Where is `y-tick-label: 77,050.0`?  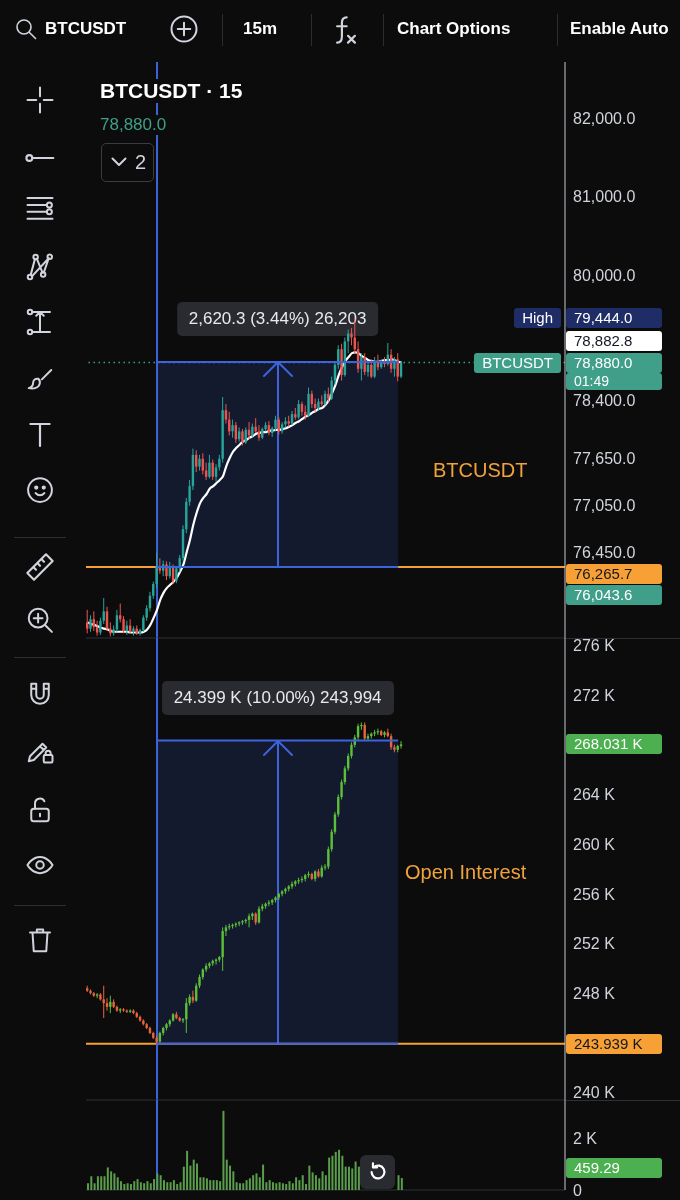 y-tick-label: 77,050.0 is located at coordinates (604, 506).